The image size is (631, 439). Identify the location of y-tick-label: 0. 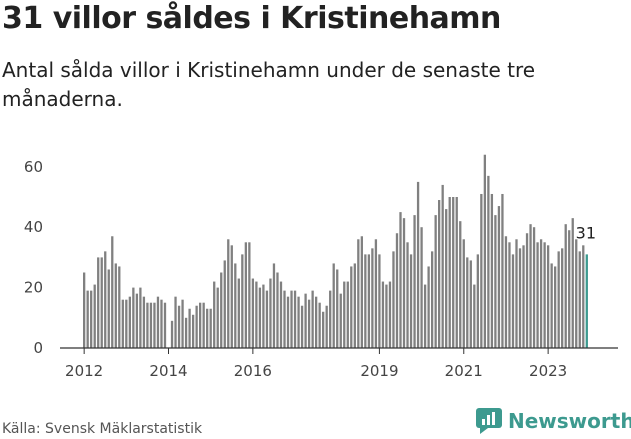
(38, 348).